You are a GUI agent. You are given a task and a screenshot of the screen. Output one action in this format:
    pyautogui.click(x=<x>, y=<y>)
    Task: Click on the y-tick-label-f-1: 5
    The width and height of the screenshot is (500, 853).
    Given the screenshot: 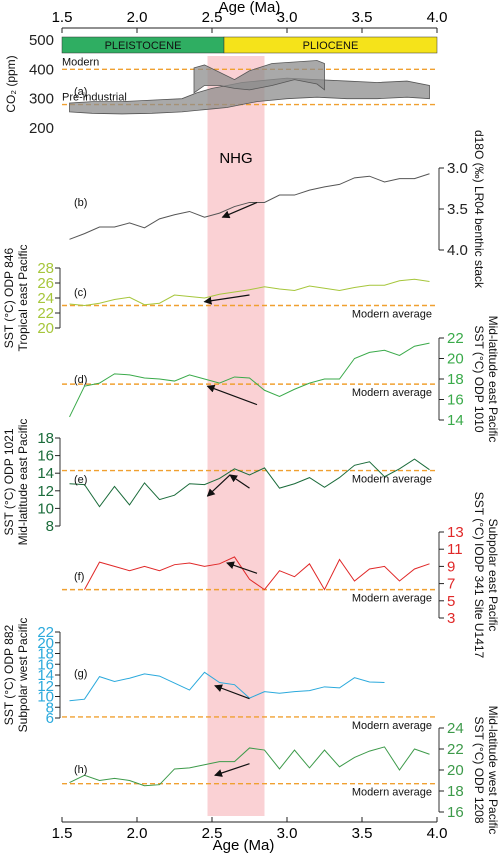 What is the action you would take?
    pyautogui.click(x=451, y=601)
    